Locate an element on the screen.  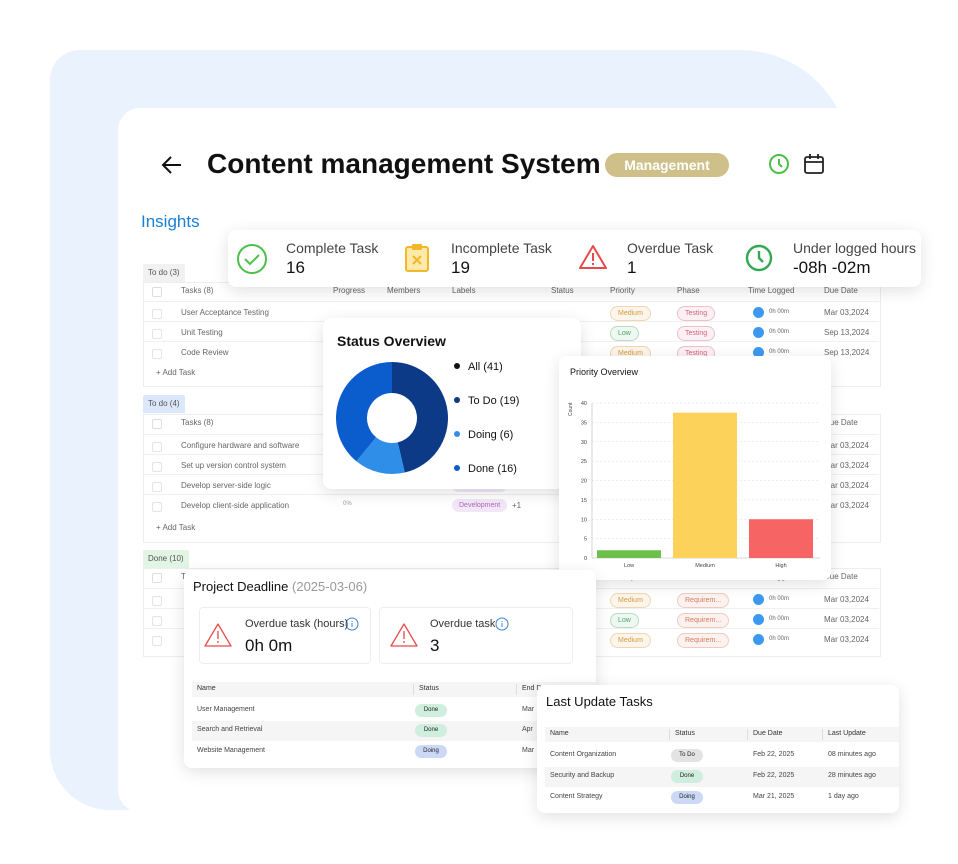
table-cell: Search and Retrieval is located at coordinates (230, 729).